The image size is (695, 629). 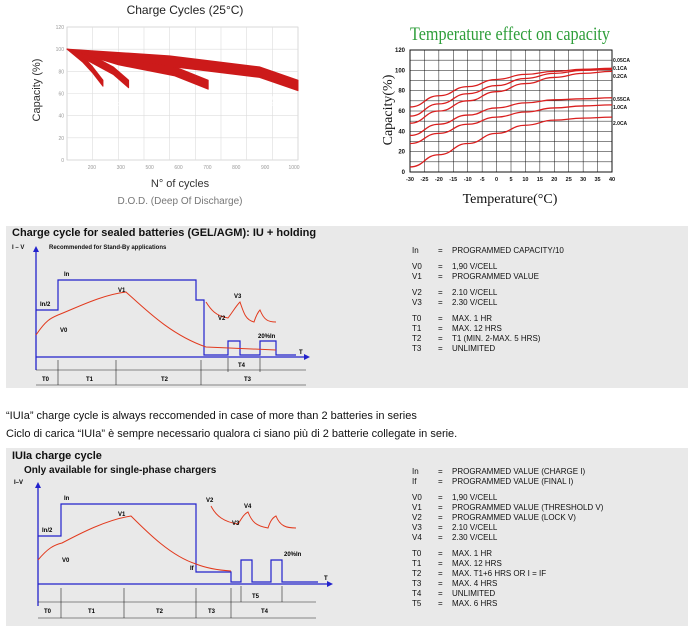 I want to click on legend-key: In, so click(x=415, y=250).